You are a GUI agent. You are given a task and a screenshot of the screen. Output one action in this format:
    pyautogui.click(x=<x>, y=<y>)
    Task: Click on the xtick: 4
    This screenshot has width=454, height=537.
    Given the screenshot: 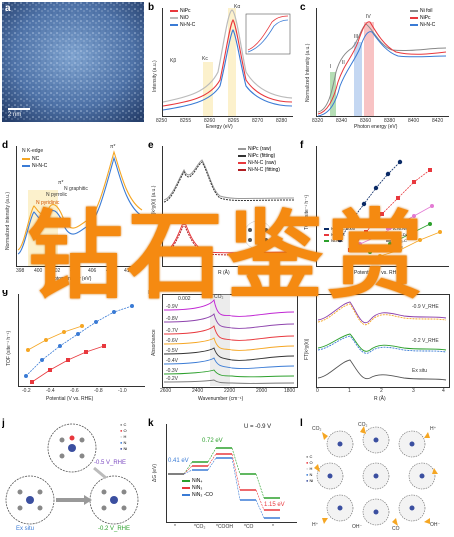 What is the action you would take?
    pyautogui.click(x=443, y=391)
    